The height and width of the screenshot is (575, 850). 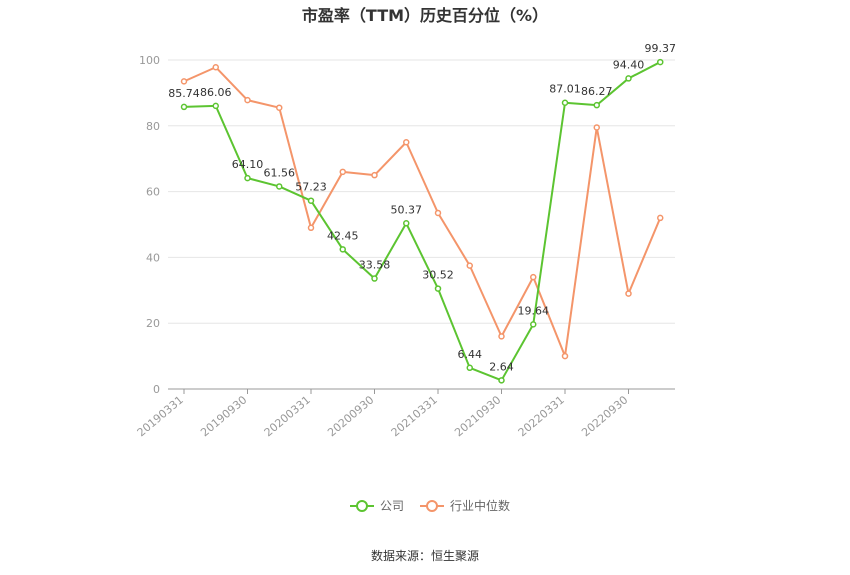 I want to click on data-label: 61.56, so click(x=280, y=172).